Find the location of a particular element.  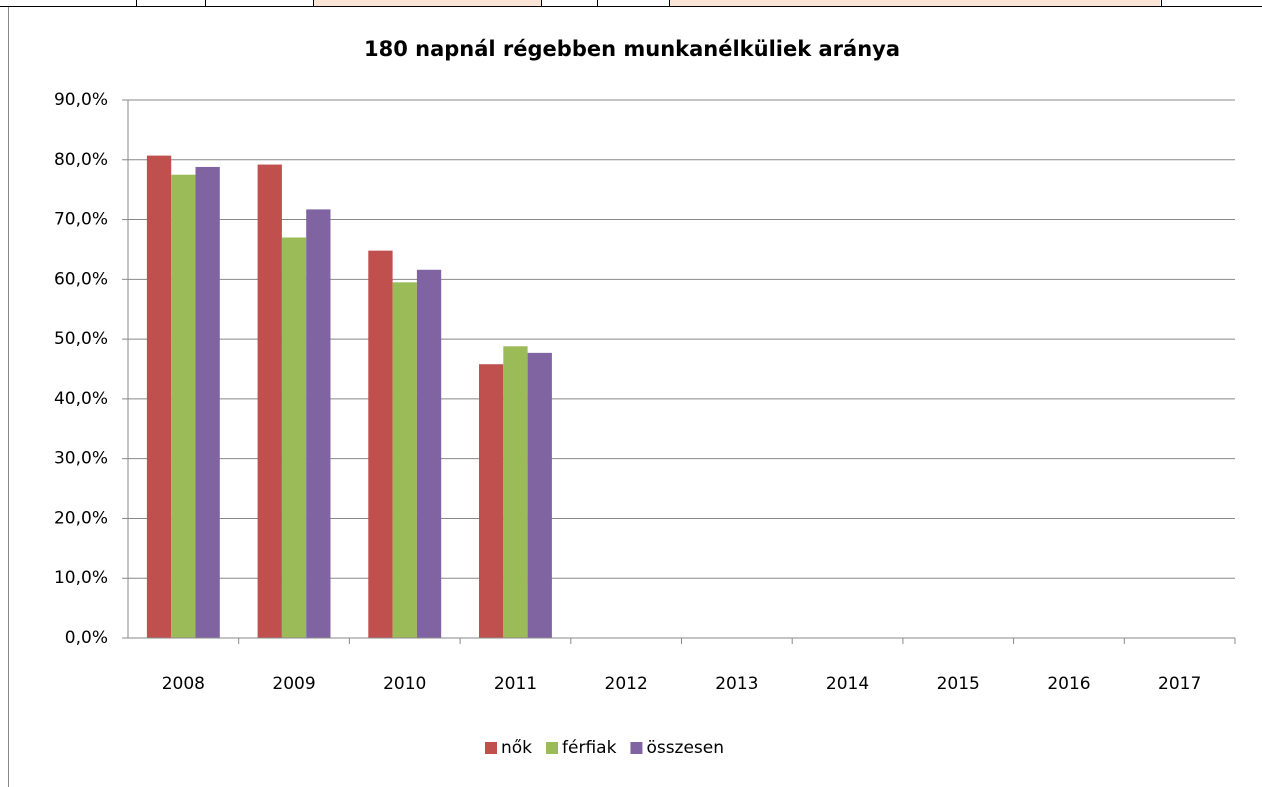

legend-label: összesen is located at coordinates (685, 748).